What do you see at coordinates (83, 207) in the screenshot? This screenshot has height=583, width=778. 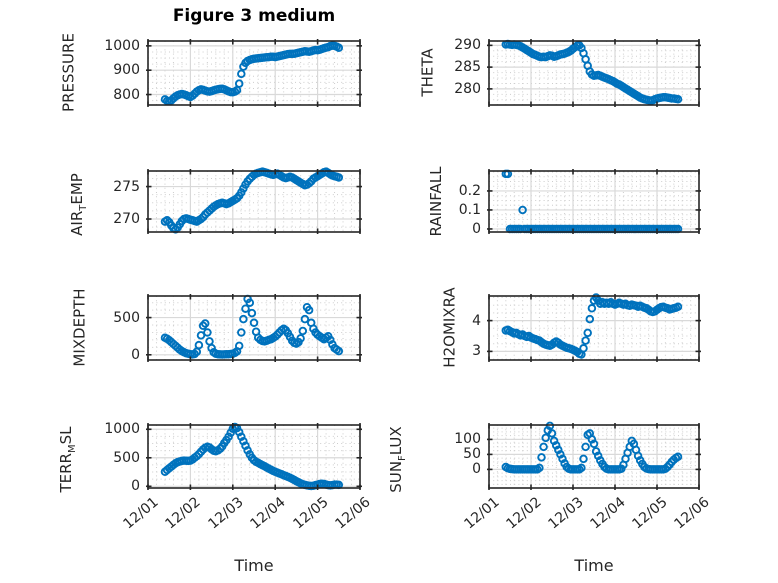 I see `ylabel-subscript: T` at bounding box center [83, 207].